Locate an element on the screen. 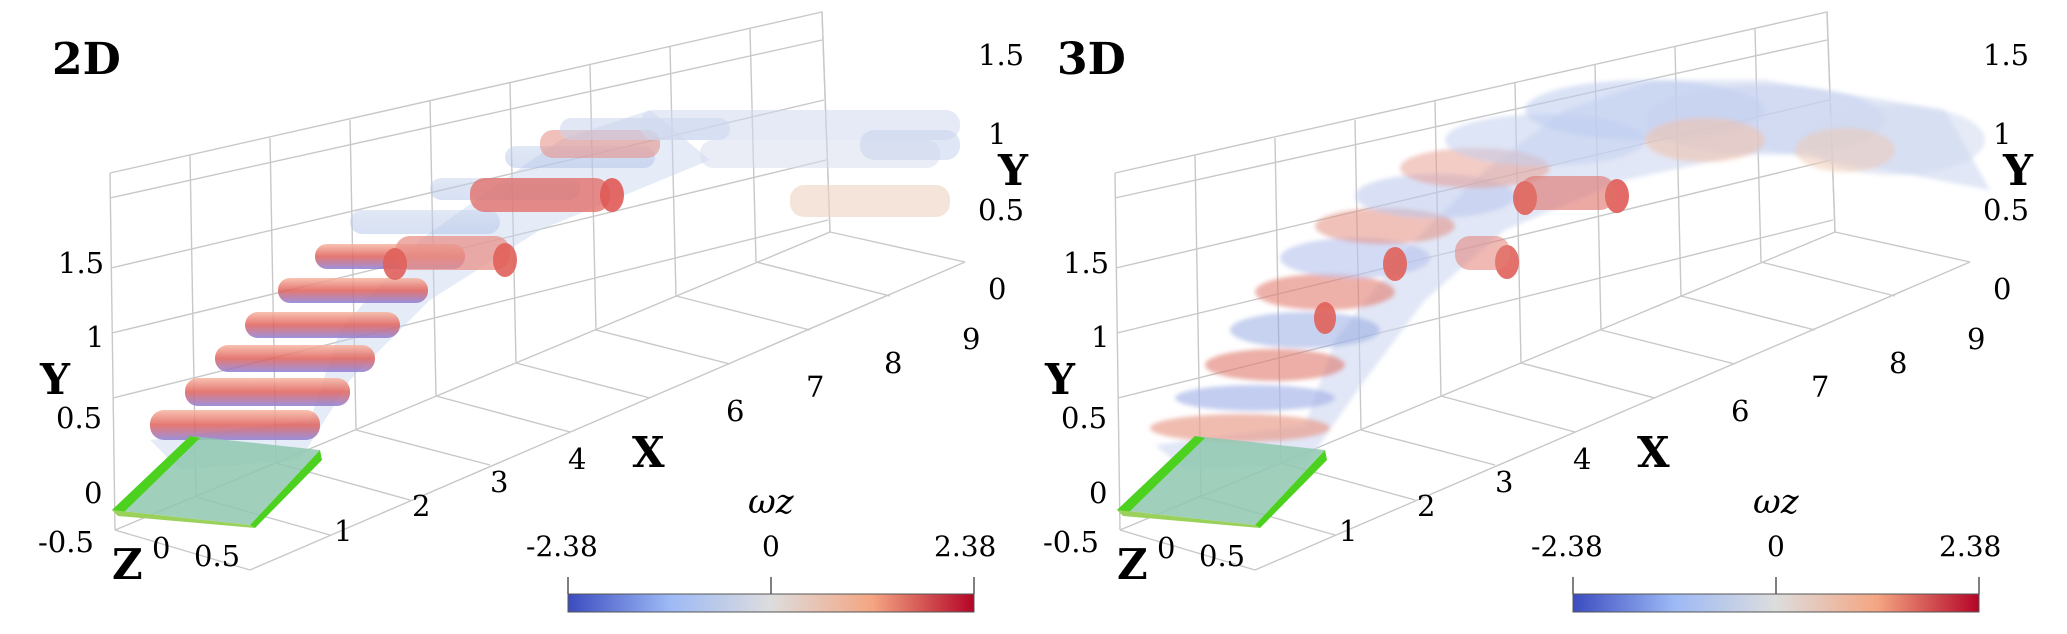 The image size is (2067, 634). panel-title: 2D is located at coordinates (86, 59).